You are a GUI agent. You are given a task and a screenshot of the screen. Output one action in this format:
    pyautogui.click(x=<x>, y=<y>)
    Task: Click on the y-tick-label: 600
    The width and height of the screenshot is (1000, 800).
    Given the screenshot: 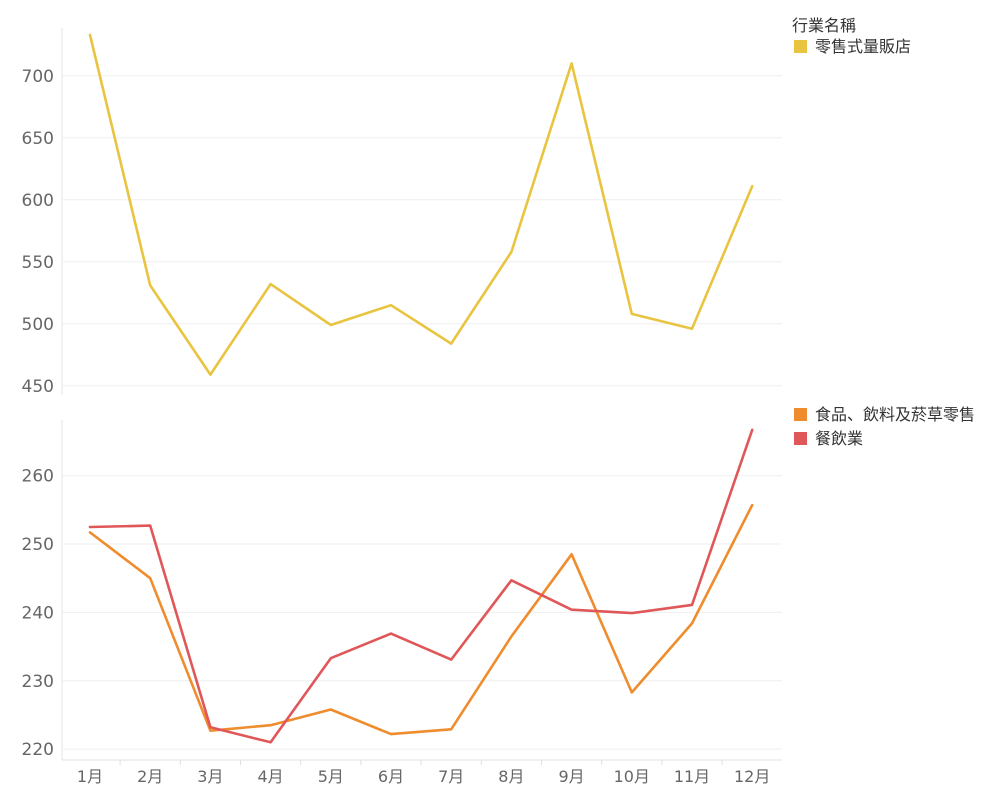 What is the action you would take?
    pyautogui.click(x=38, y=201)
    